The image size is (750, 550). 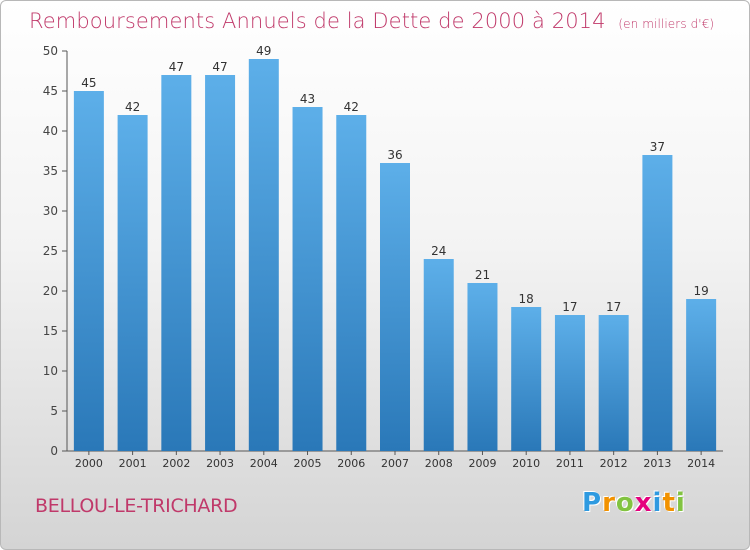 What do you see at coordinates (54, 411) in the screenshot?
I see `y-tick-label: 5` at bounding box center [54, 411].